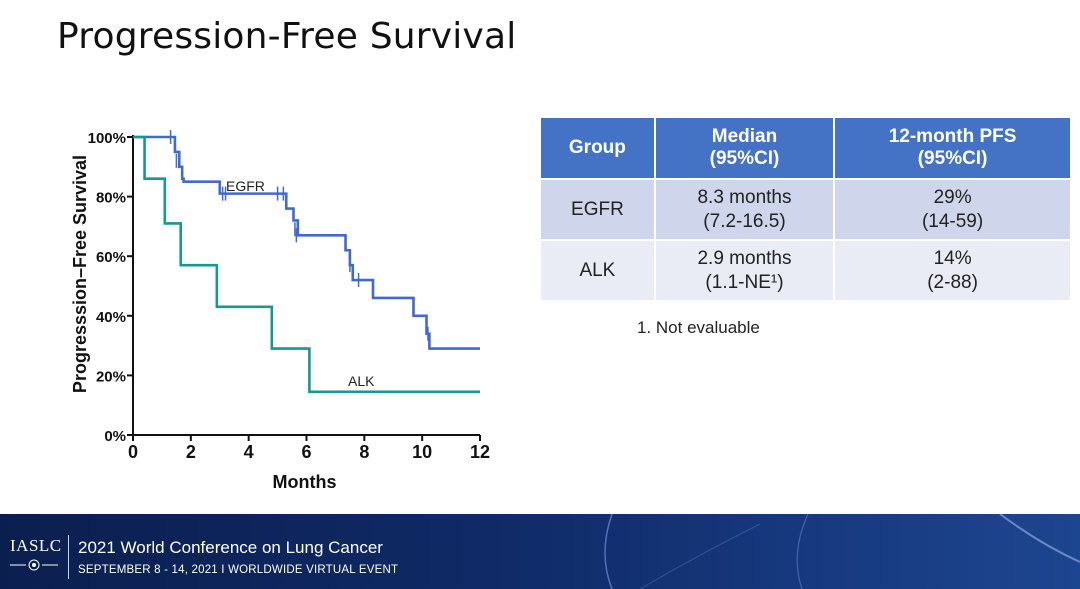 The width and height of the screenshot is (1080, 589). Describe the element at coordinates (34, 565) in the screenshot. I see `iaslc-emblem-icon` at that location.